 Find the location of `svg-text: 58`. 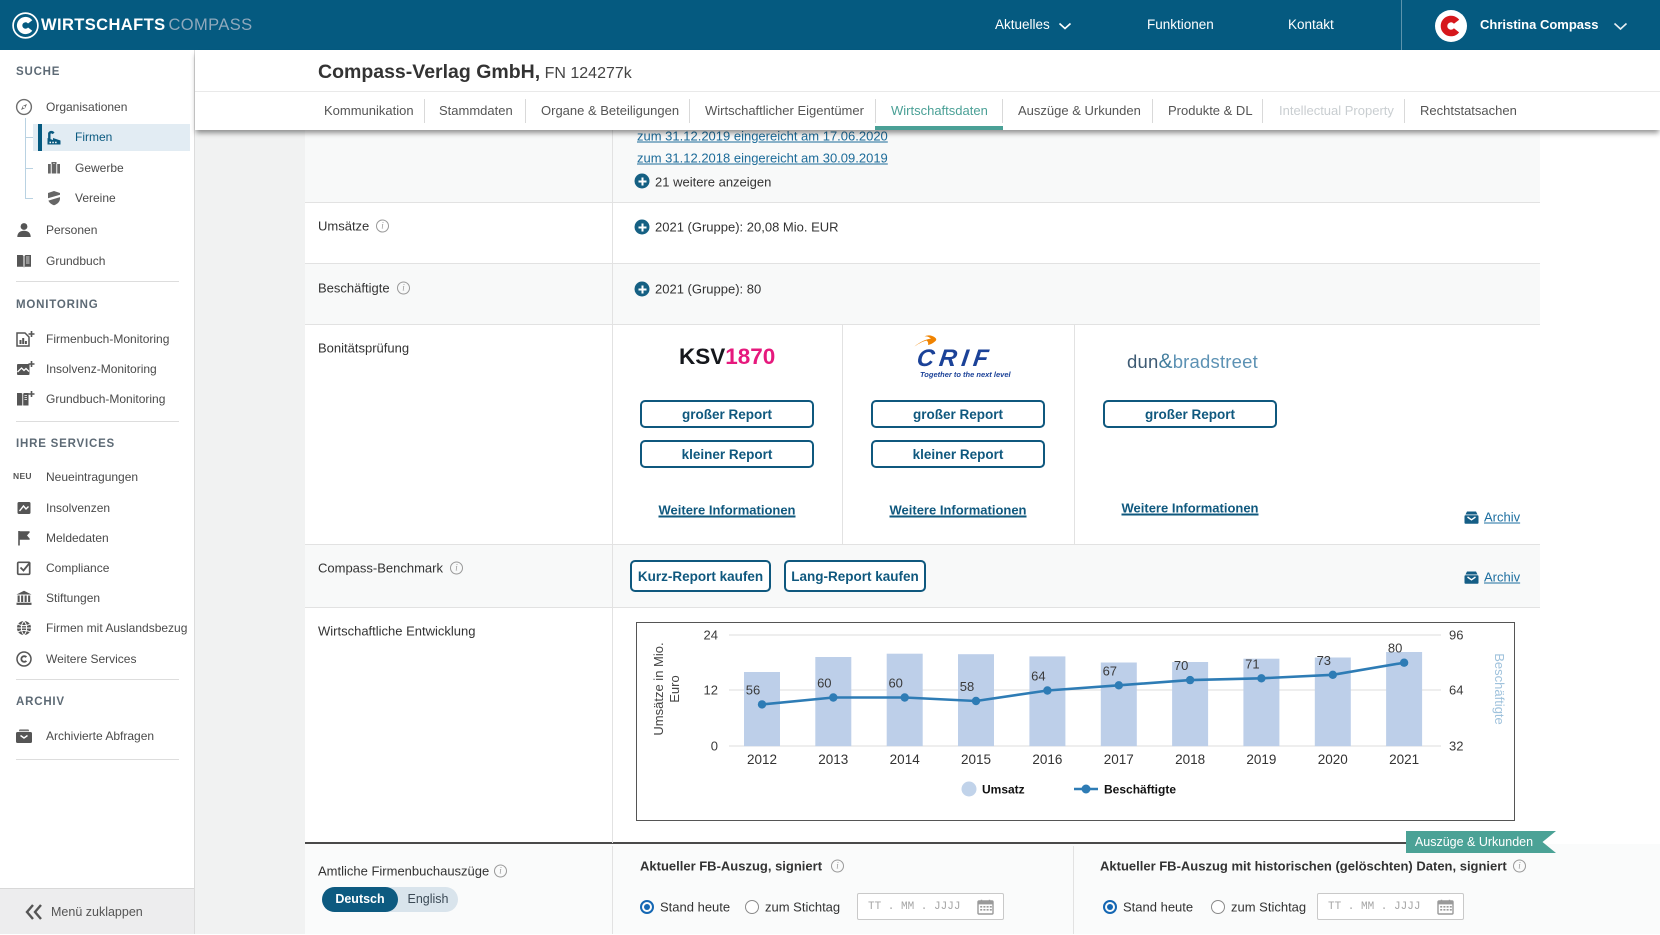

svg-text: 58 is located at coordinates (967, 686).